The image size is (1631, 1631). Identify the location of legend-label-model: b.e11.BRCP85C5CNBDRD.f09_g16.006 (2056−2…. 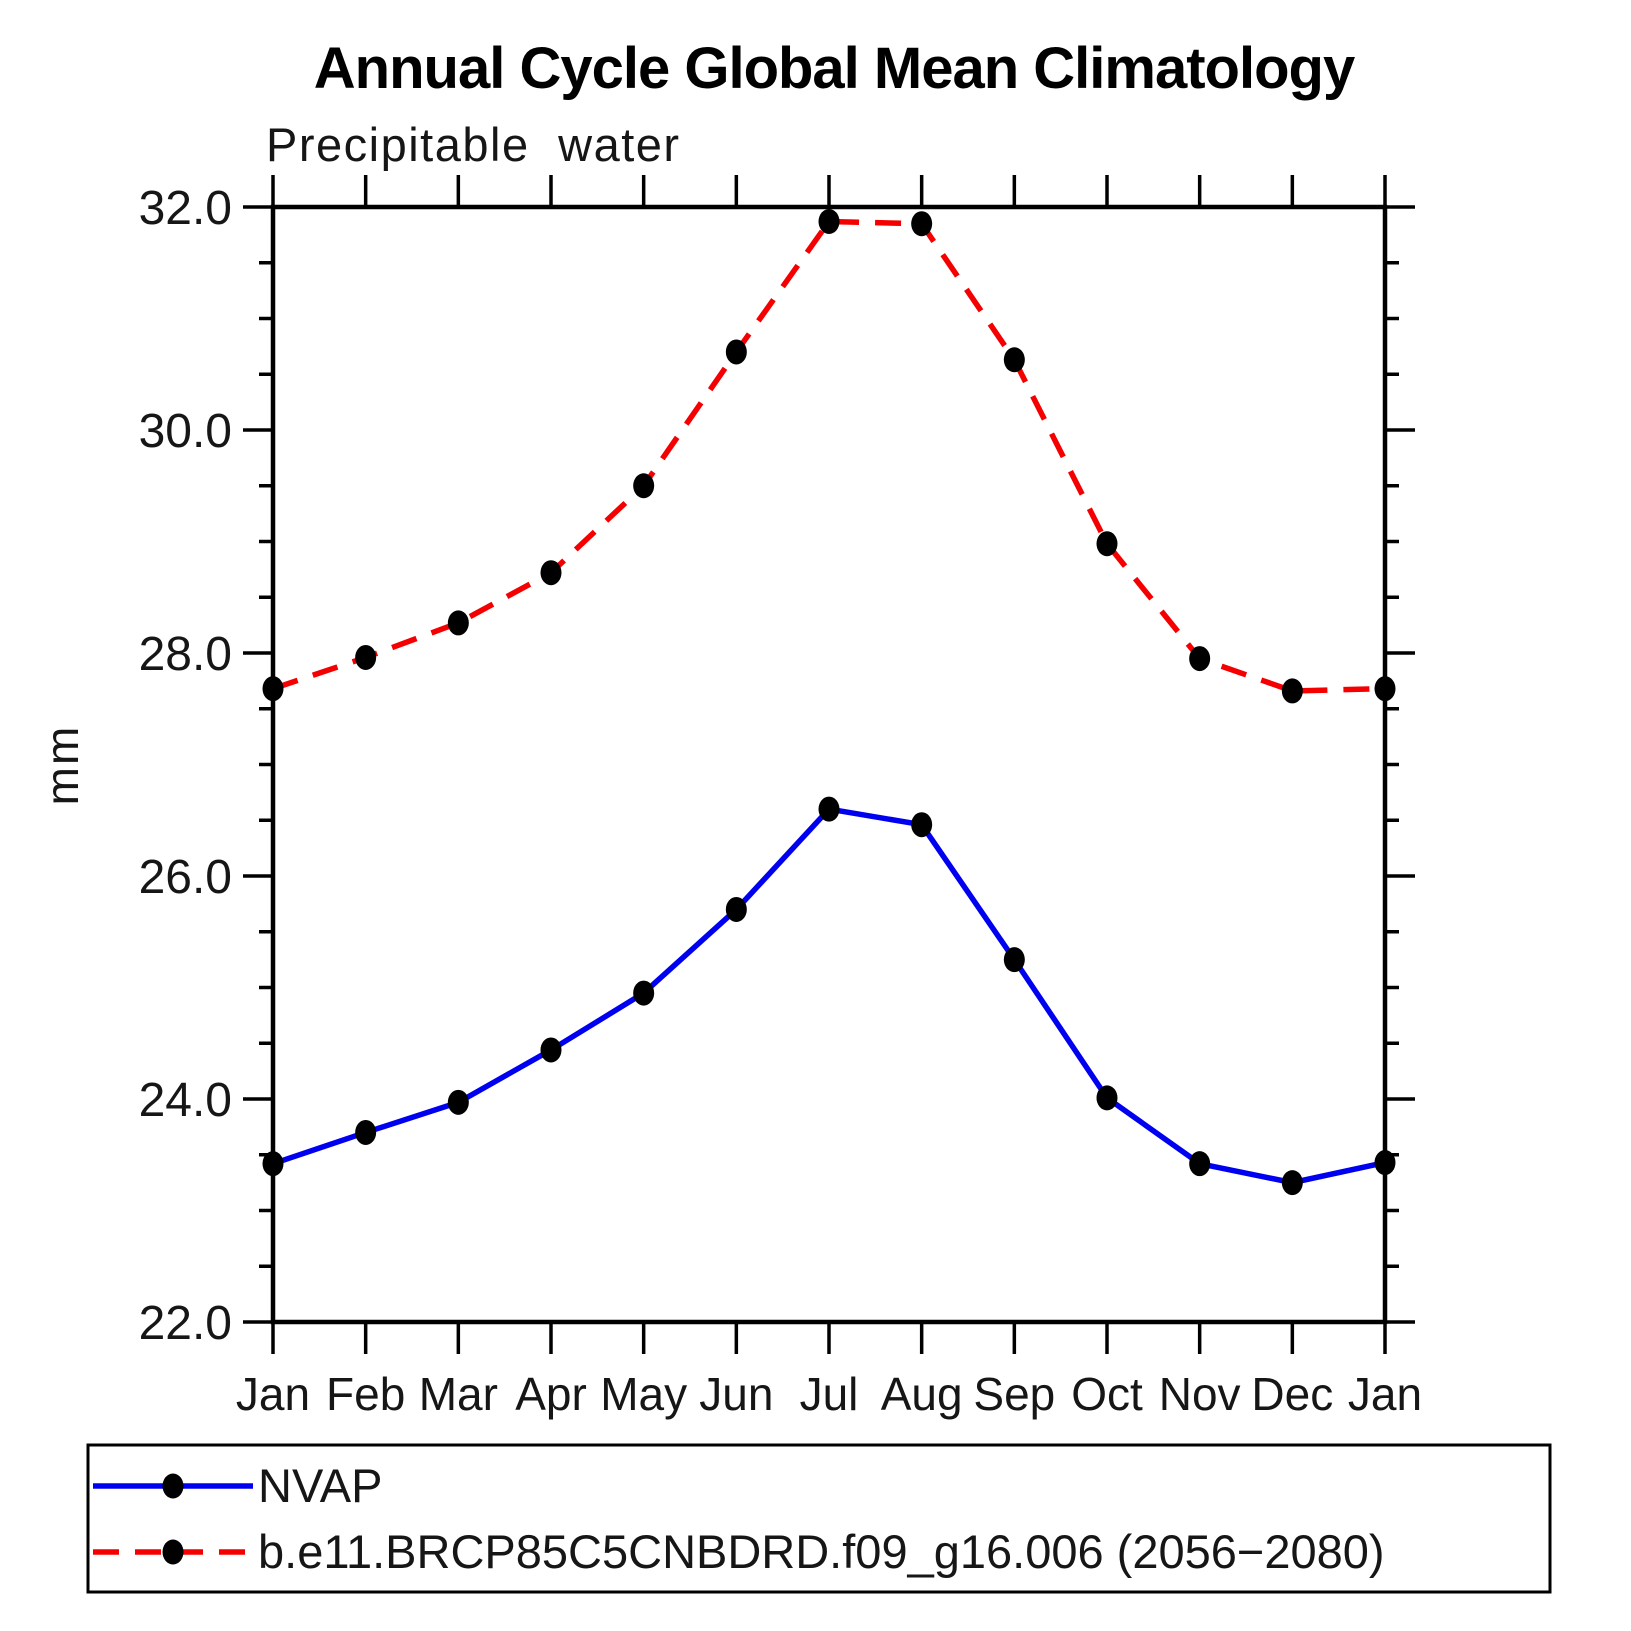
(821, 1551).